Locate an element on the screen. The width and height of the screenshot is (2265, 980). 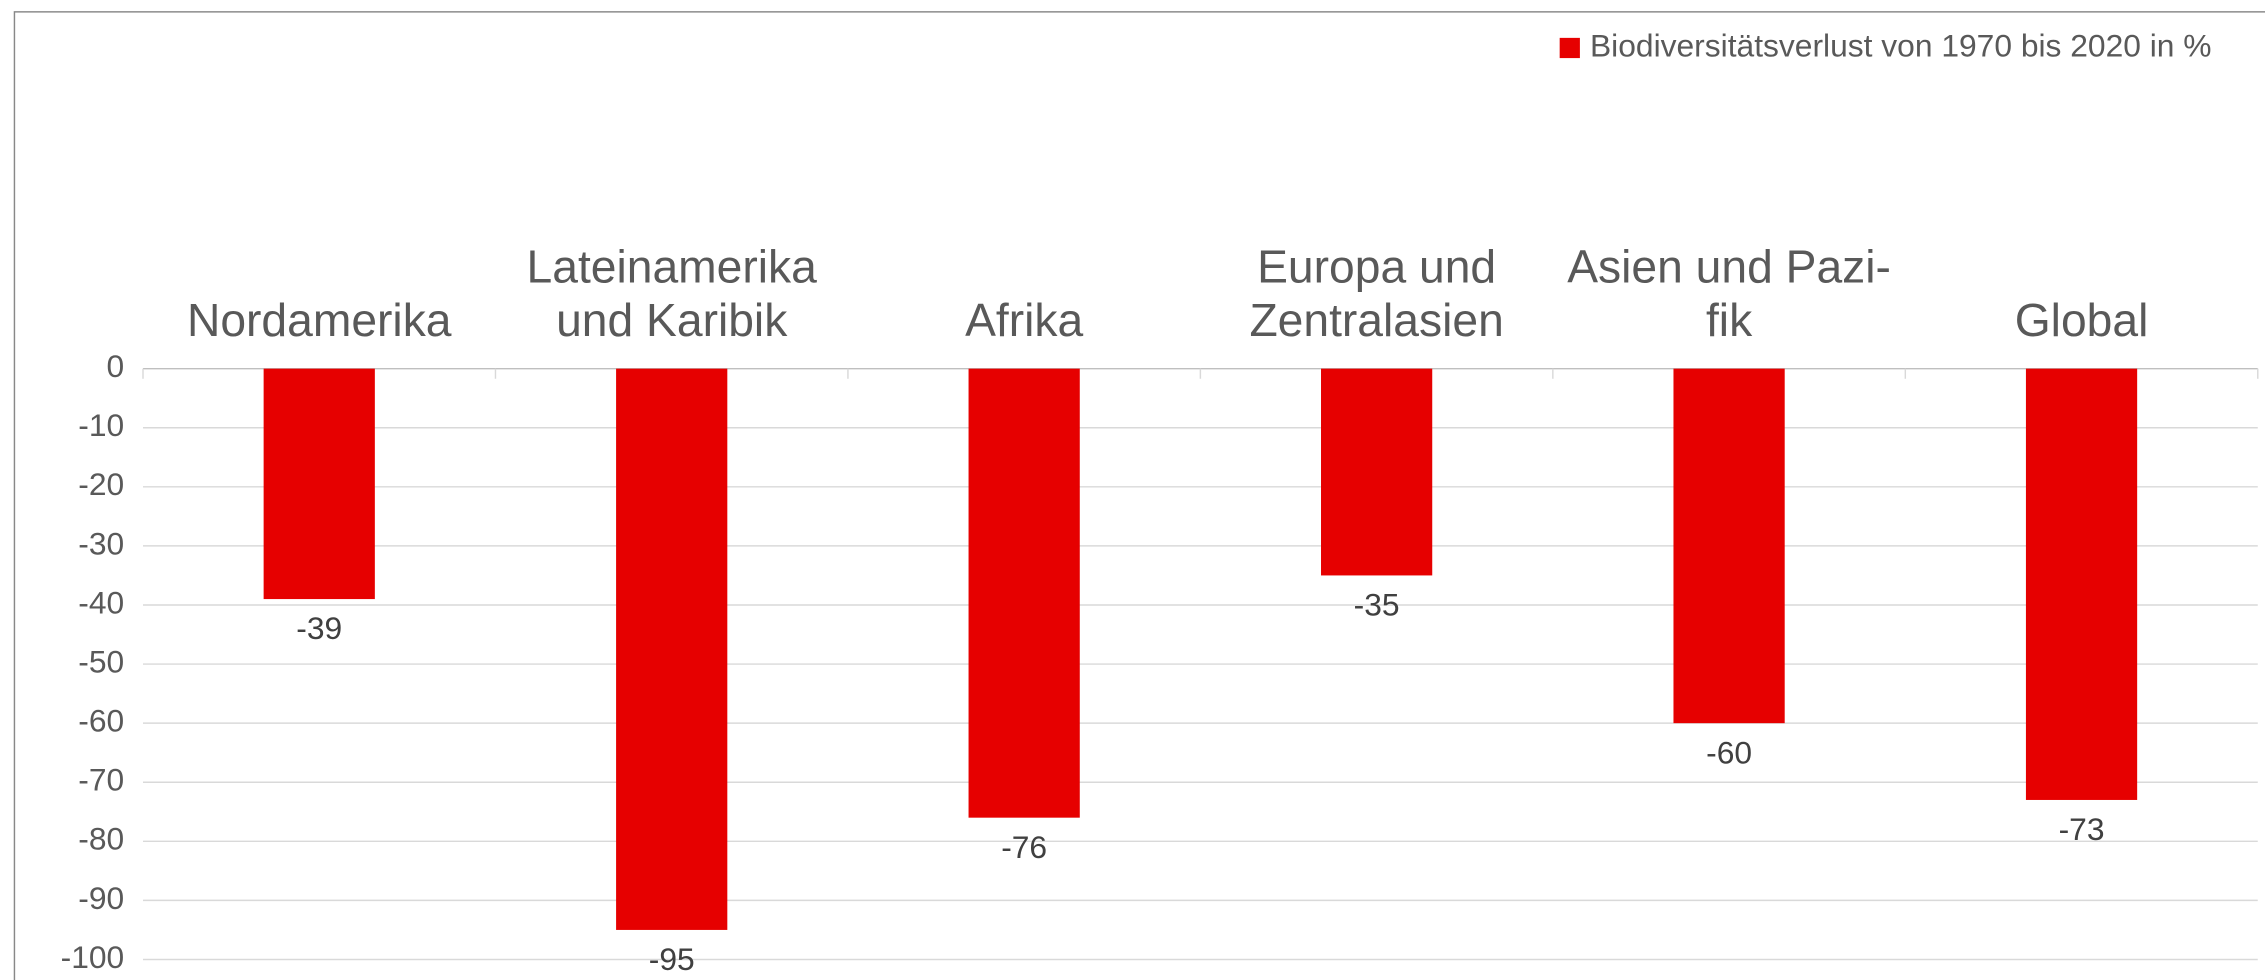
data-label: -35 is located at coordinates (1377, 605).